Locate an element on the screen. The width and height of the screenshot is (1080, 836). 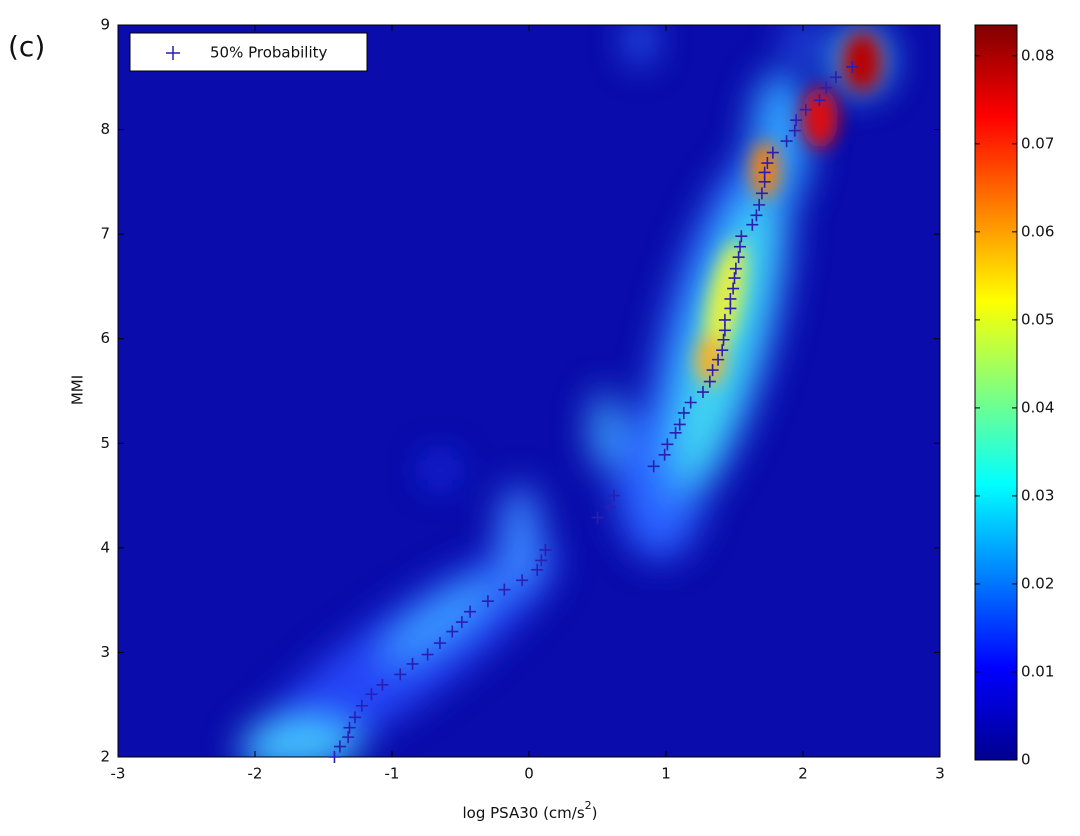
y-tick-label: 3 is located at coordinates (105, 652).